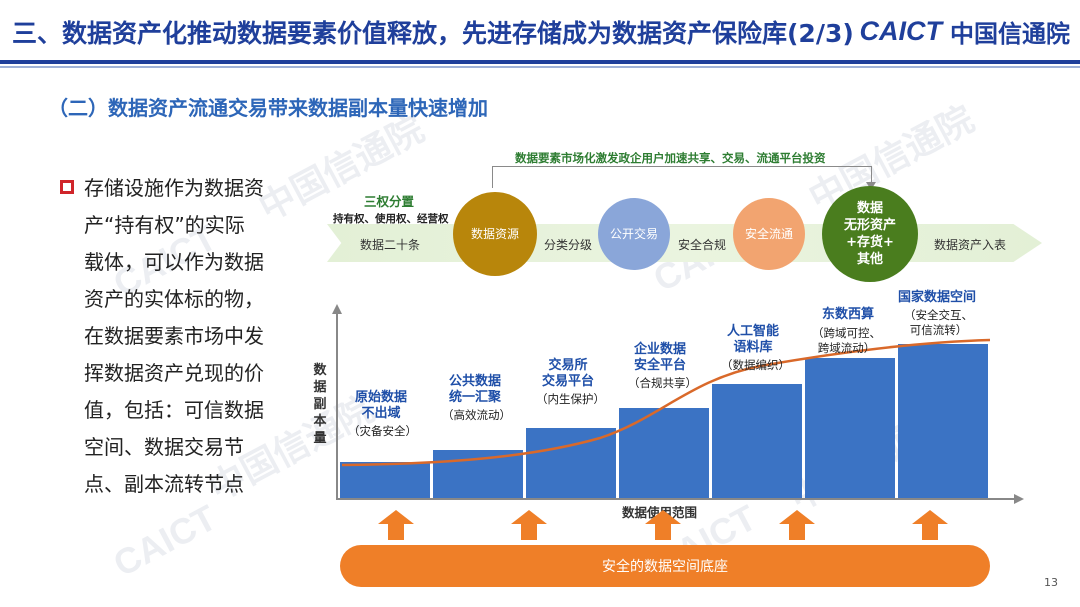  Describe the element at coordinates (67, 187) in the screenshot. I see `bullet-square-icon` at that location.